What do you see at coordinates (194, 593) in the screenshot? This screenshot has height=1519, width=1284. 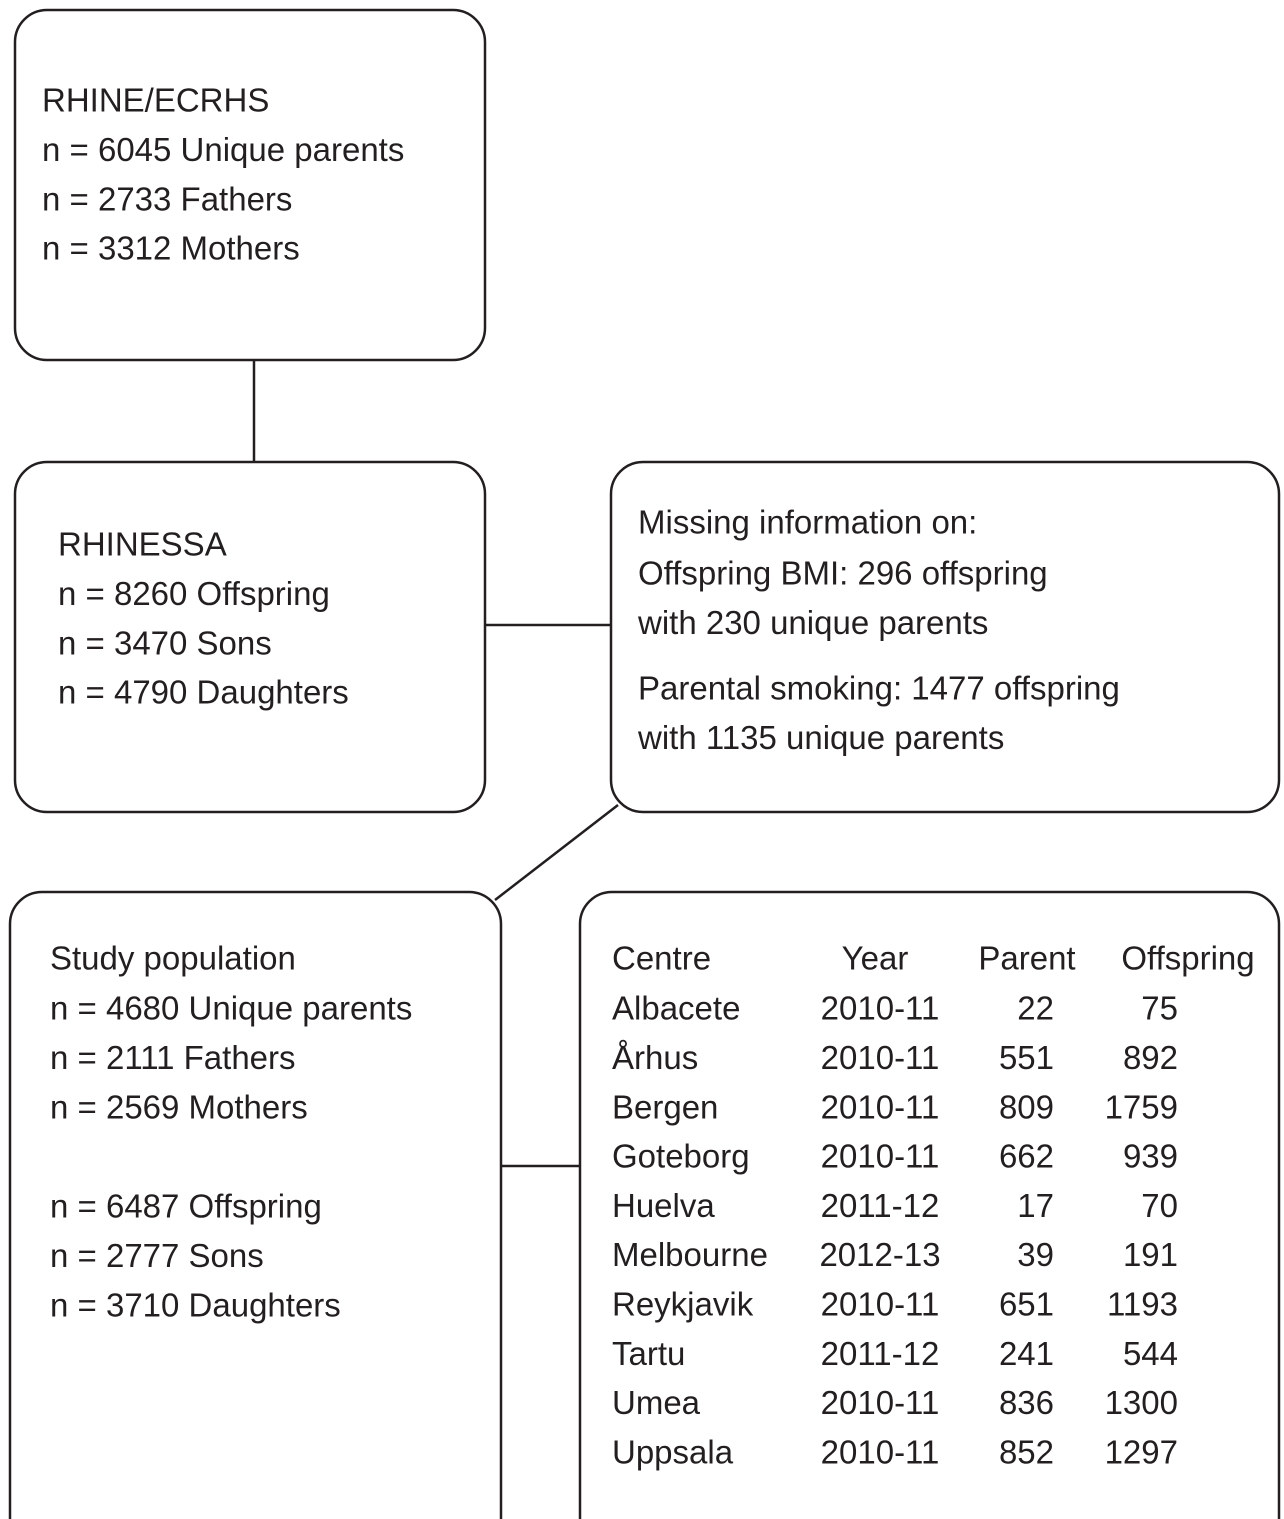 I see `rhinessa-line: n = 8260 Offspring` at bounding box center [194, 593].